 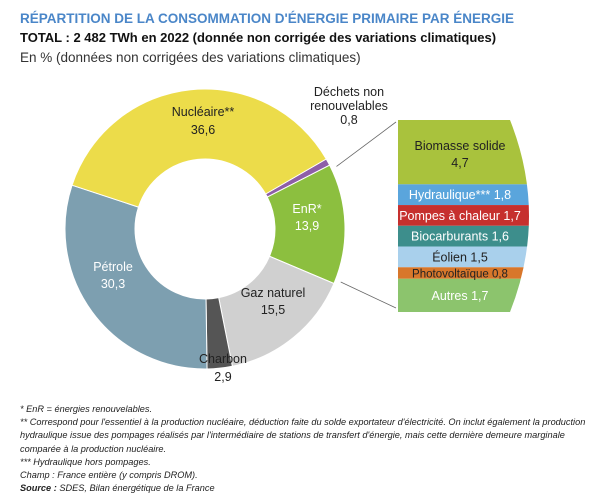 What do you see at coordinates (348, 120) in the screenshot?
I see `slice-value-0: 0,8` at bounding box center [348, 120].